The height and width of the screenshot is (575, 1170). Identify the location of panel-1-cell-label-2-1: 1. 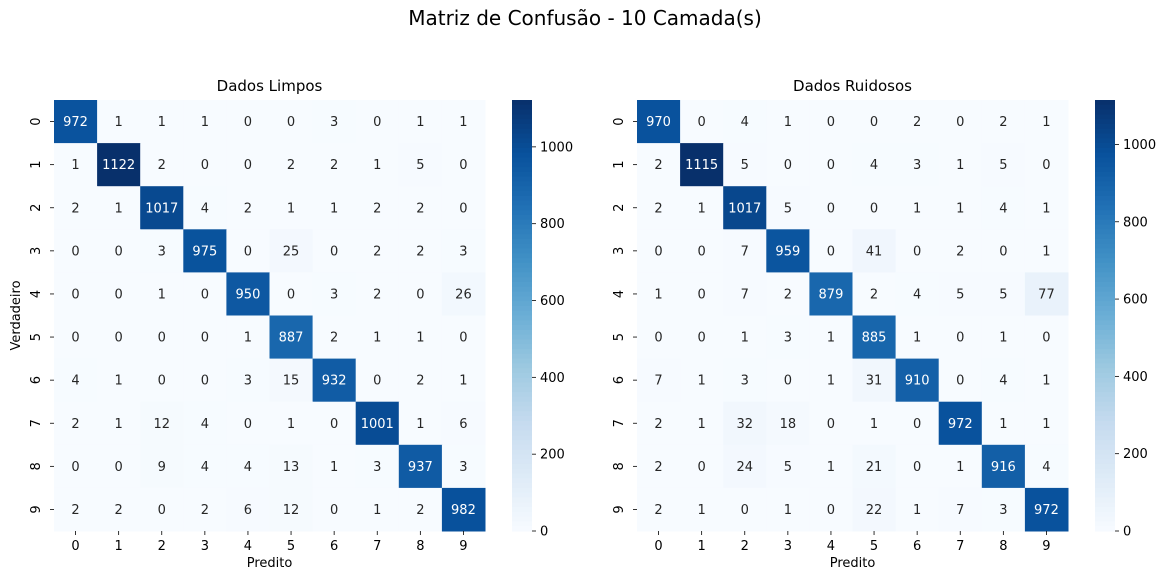
(702, 208).